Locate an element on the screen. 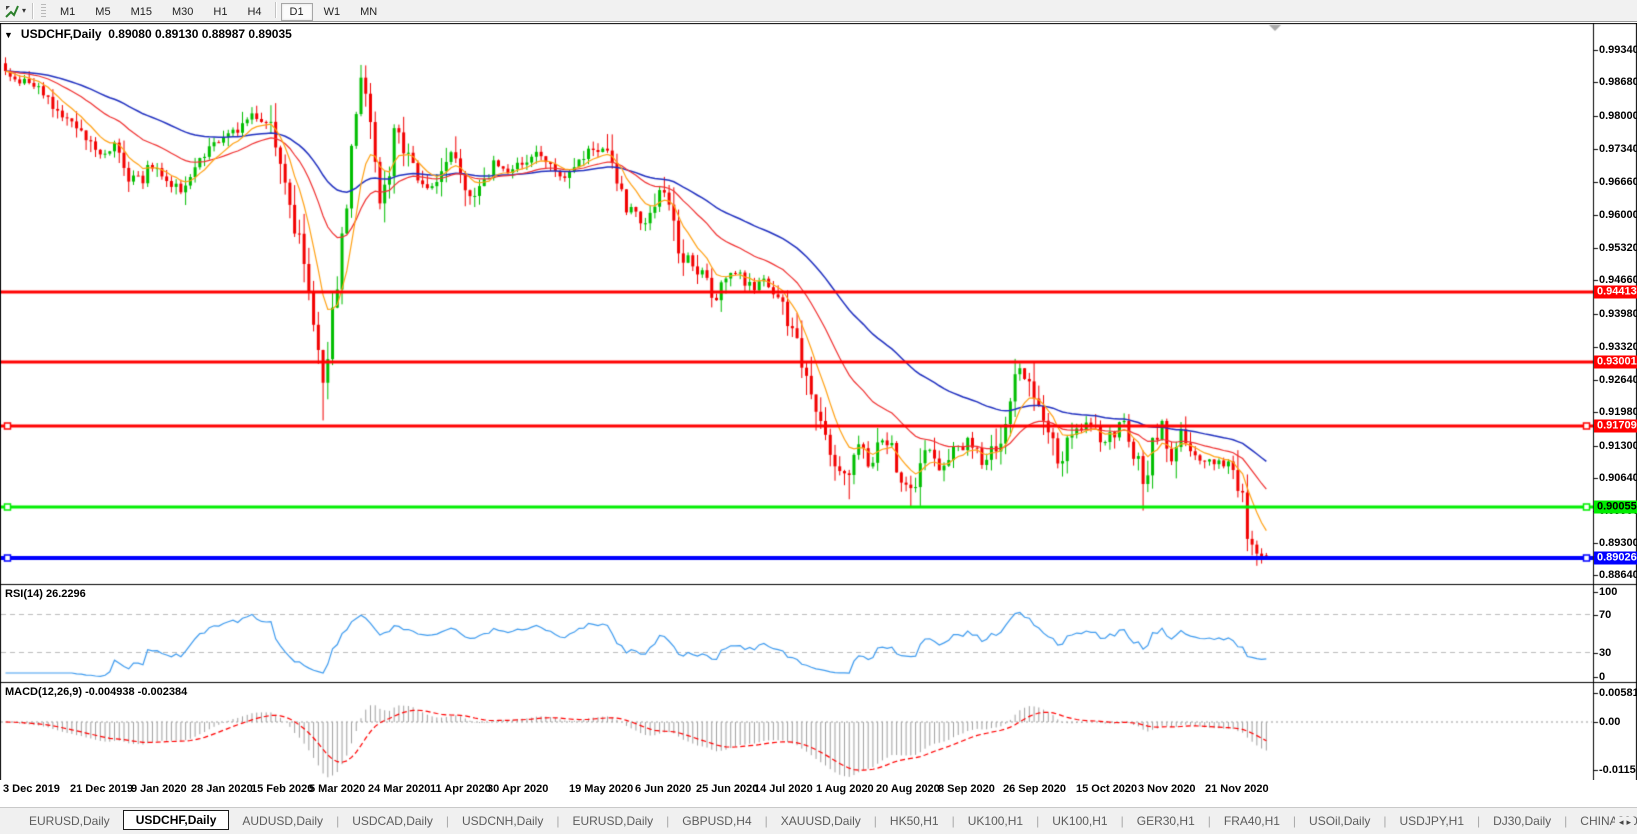 The width and height of the screenshot is (1637, 834). chart-tab-ger30-h1: GER30,H1 is located at coordinates (1165, 821).